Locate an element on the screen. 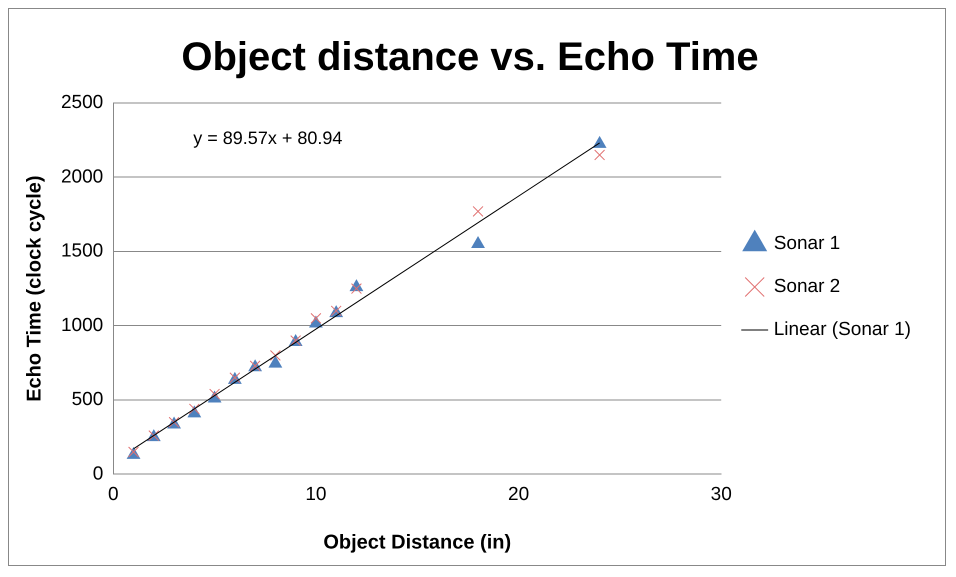  annotation: y = 89.57x + 80.94 is located at coordinates (267, 138).